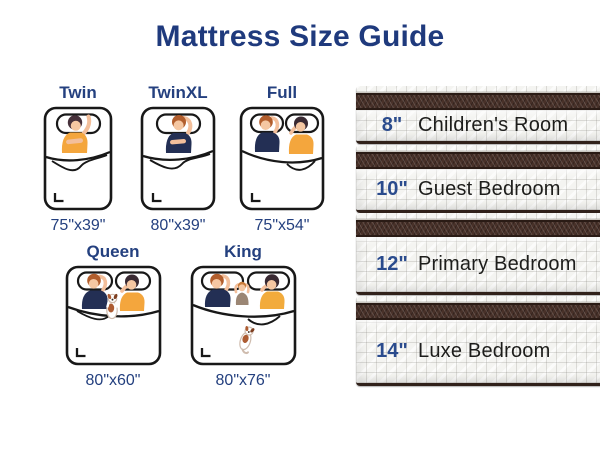  What do you see at coordinates (113, 380) in the screenshot?
I see `queen-dimensions: 80"x60"` at bounding box center [113, 380].